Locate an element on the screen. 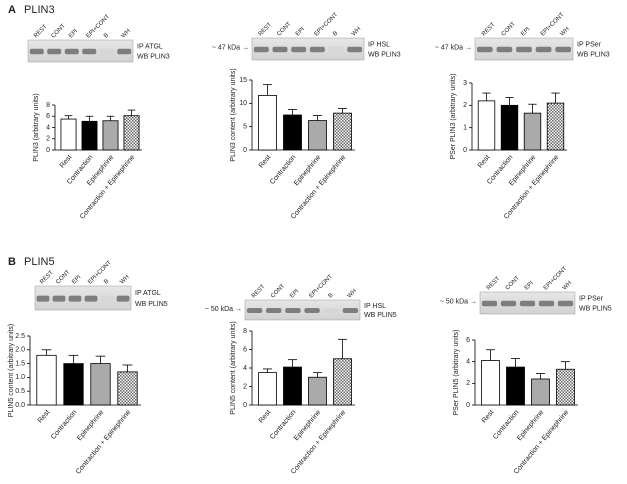 The image size is (627, 484). x-tick-label: Epinephrine is located at coordinates (90, 425).